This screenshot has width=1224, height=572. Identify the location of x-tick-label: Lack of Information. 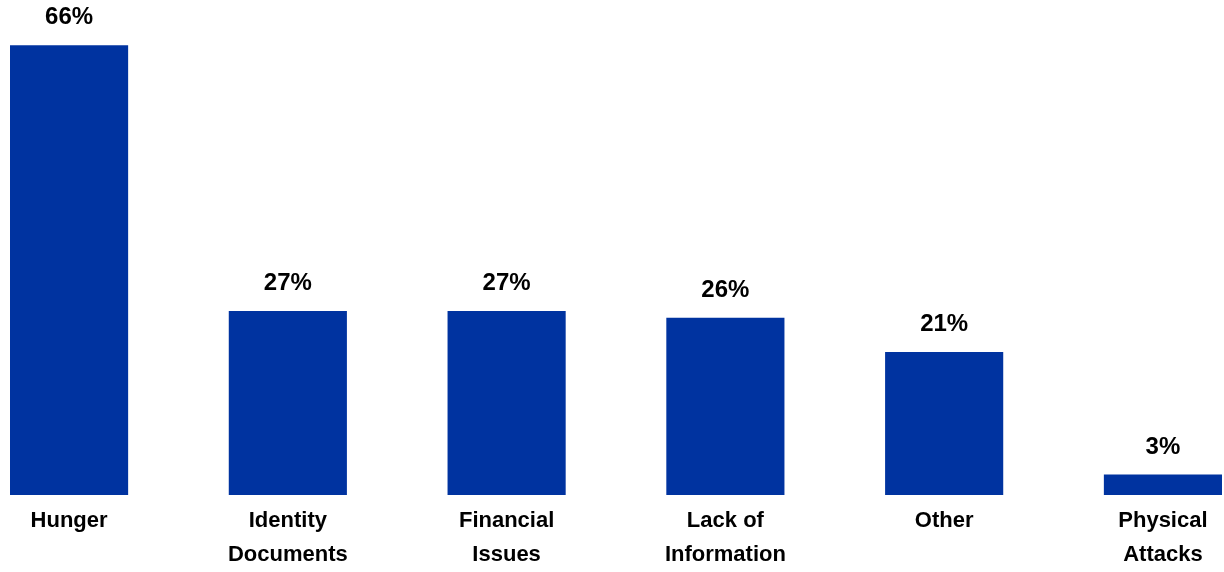
(725, 536).